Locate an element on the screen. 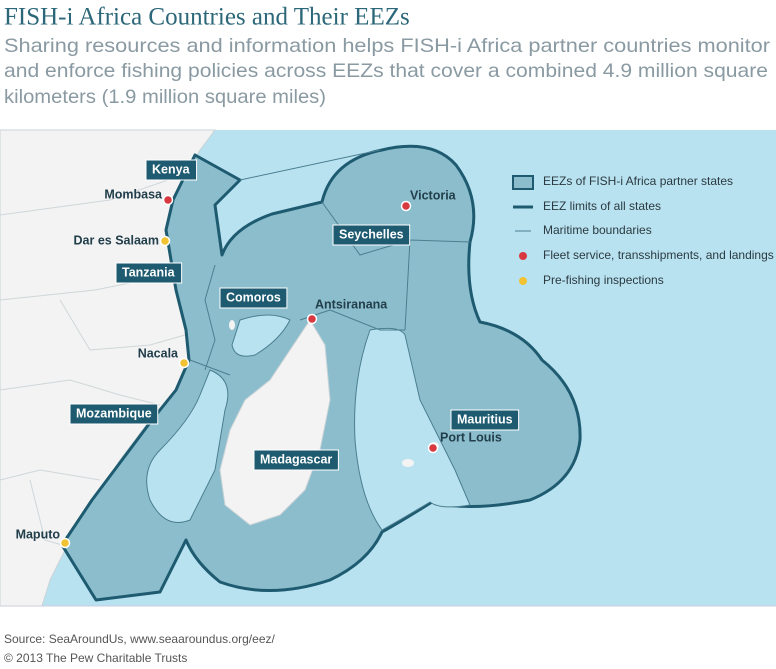 The height and width of the screenshot is (669, 776). country-name: Madagascar is located at coordinates (296, 459).